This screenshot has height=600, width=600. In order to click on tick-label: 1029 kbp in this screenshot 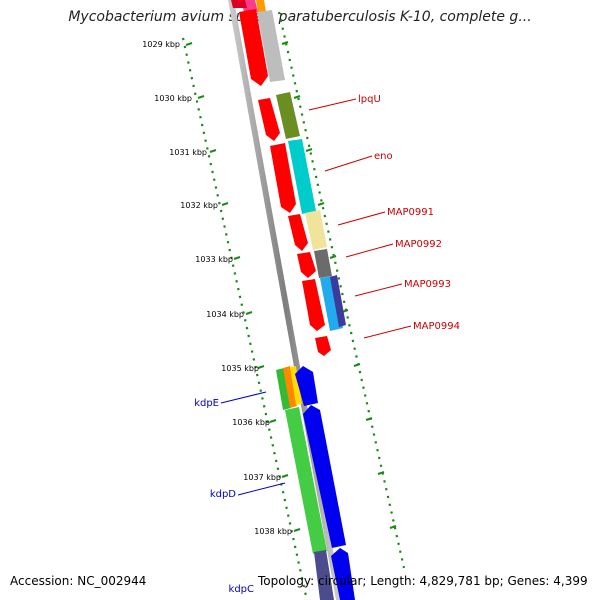, I will do `click(161, 44)`.